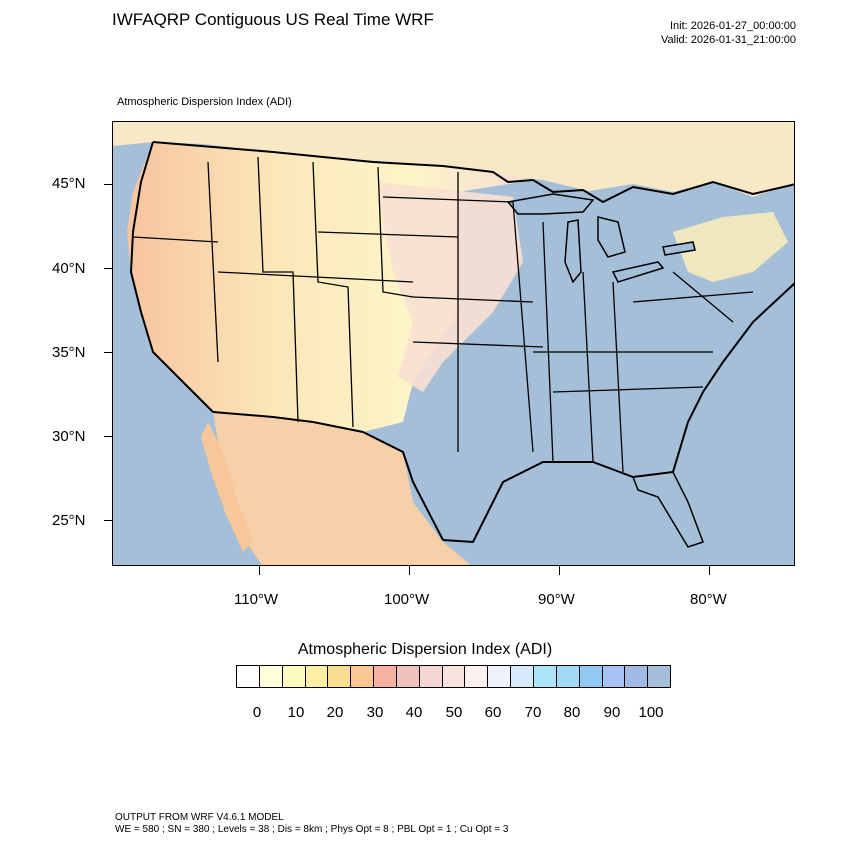 The height and width of the screenshot is (850, 850). Describe the element at coordinates (730, 247) in the screenshot. I see `northeast-warm-zone` at that location.